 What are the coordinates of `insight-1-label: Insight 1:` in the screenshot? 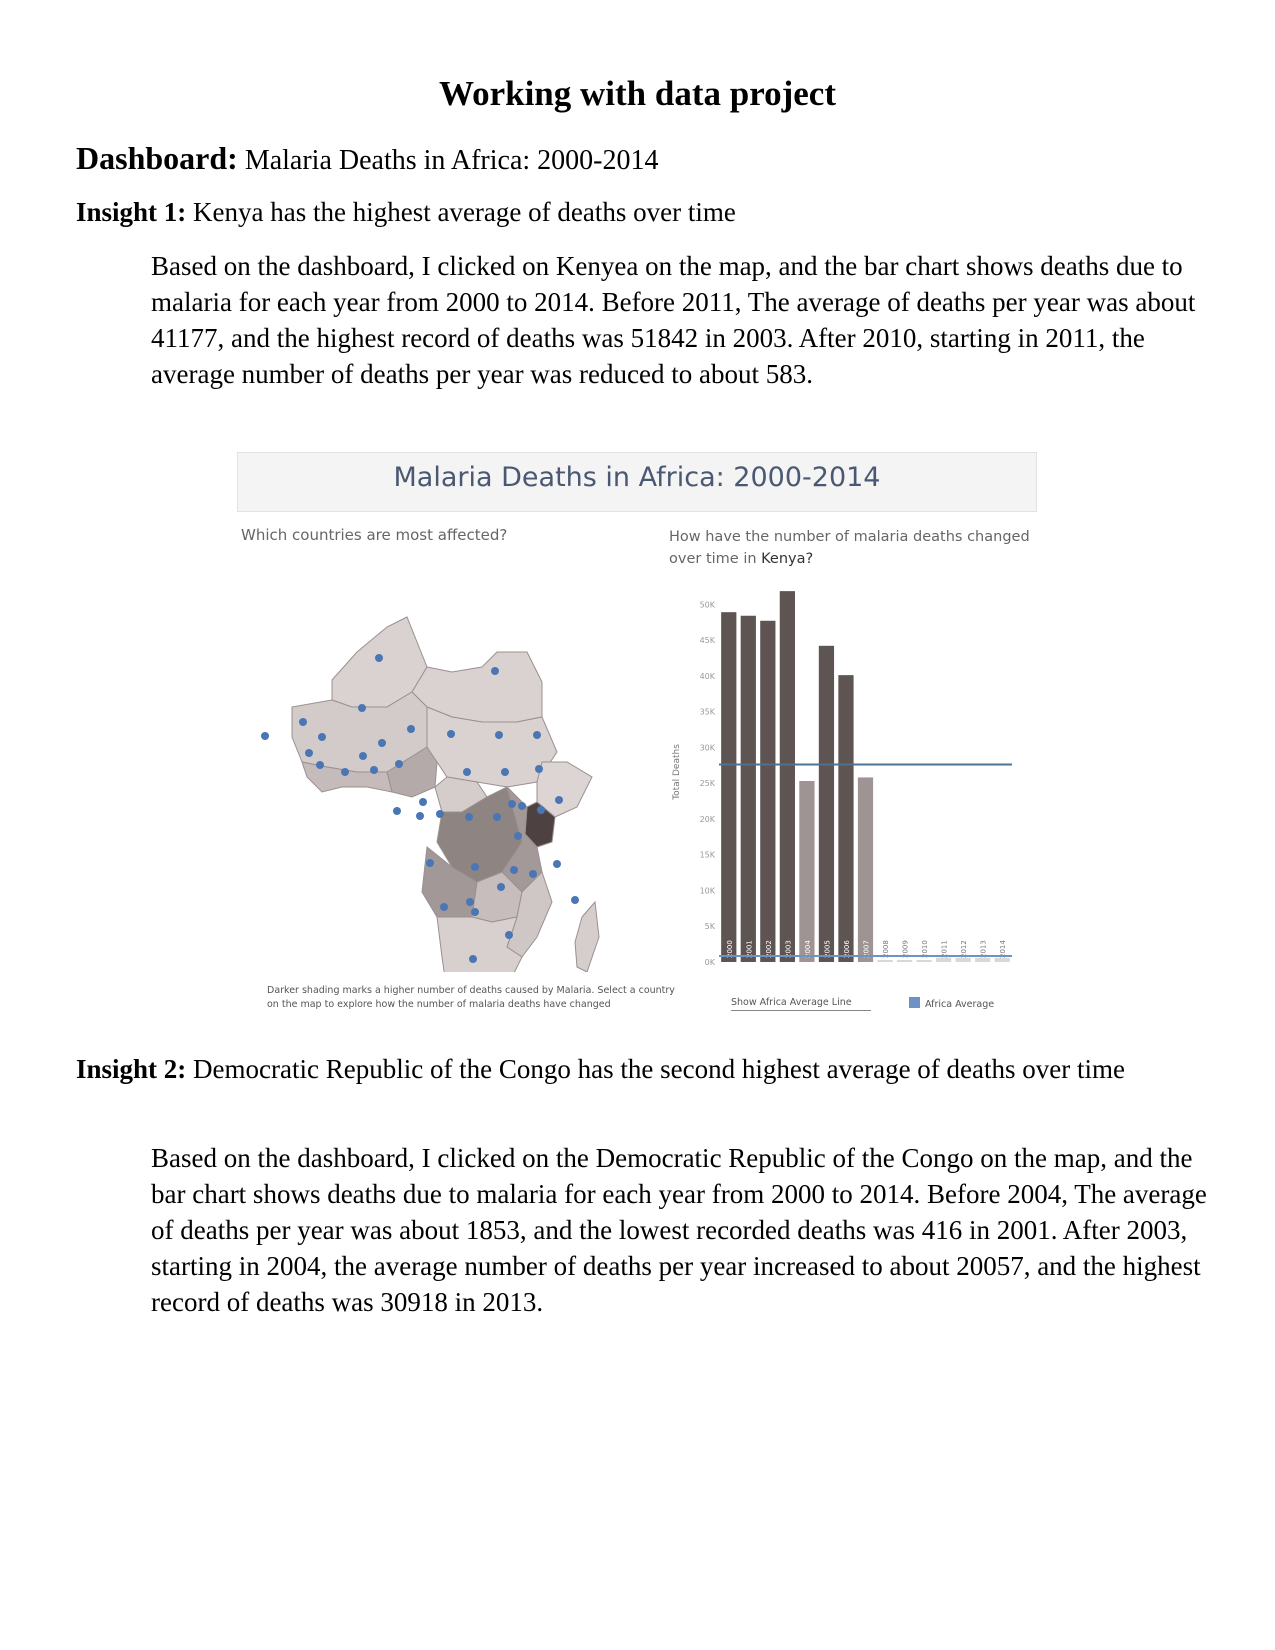 It's located at (131, 212).